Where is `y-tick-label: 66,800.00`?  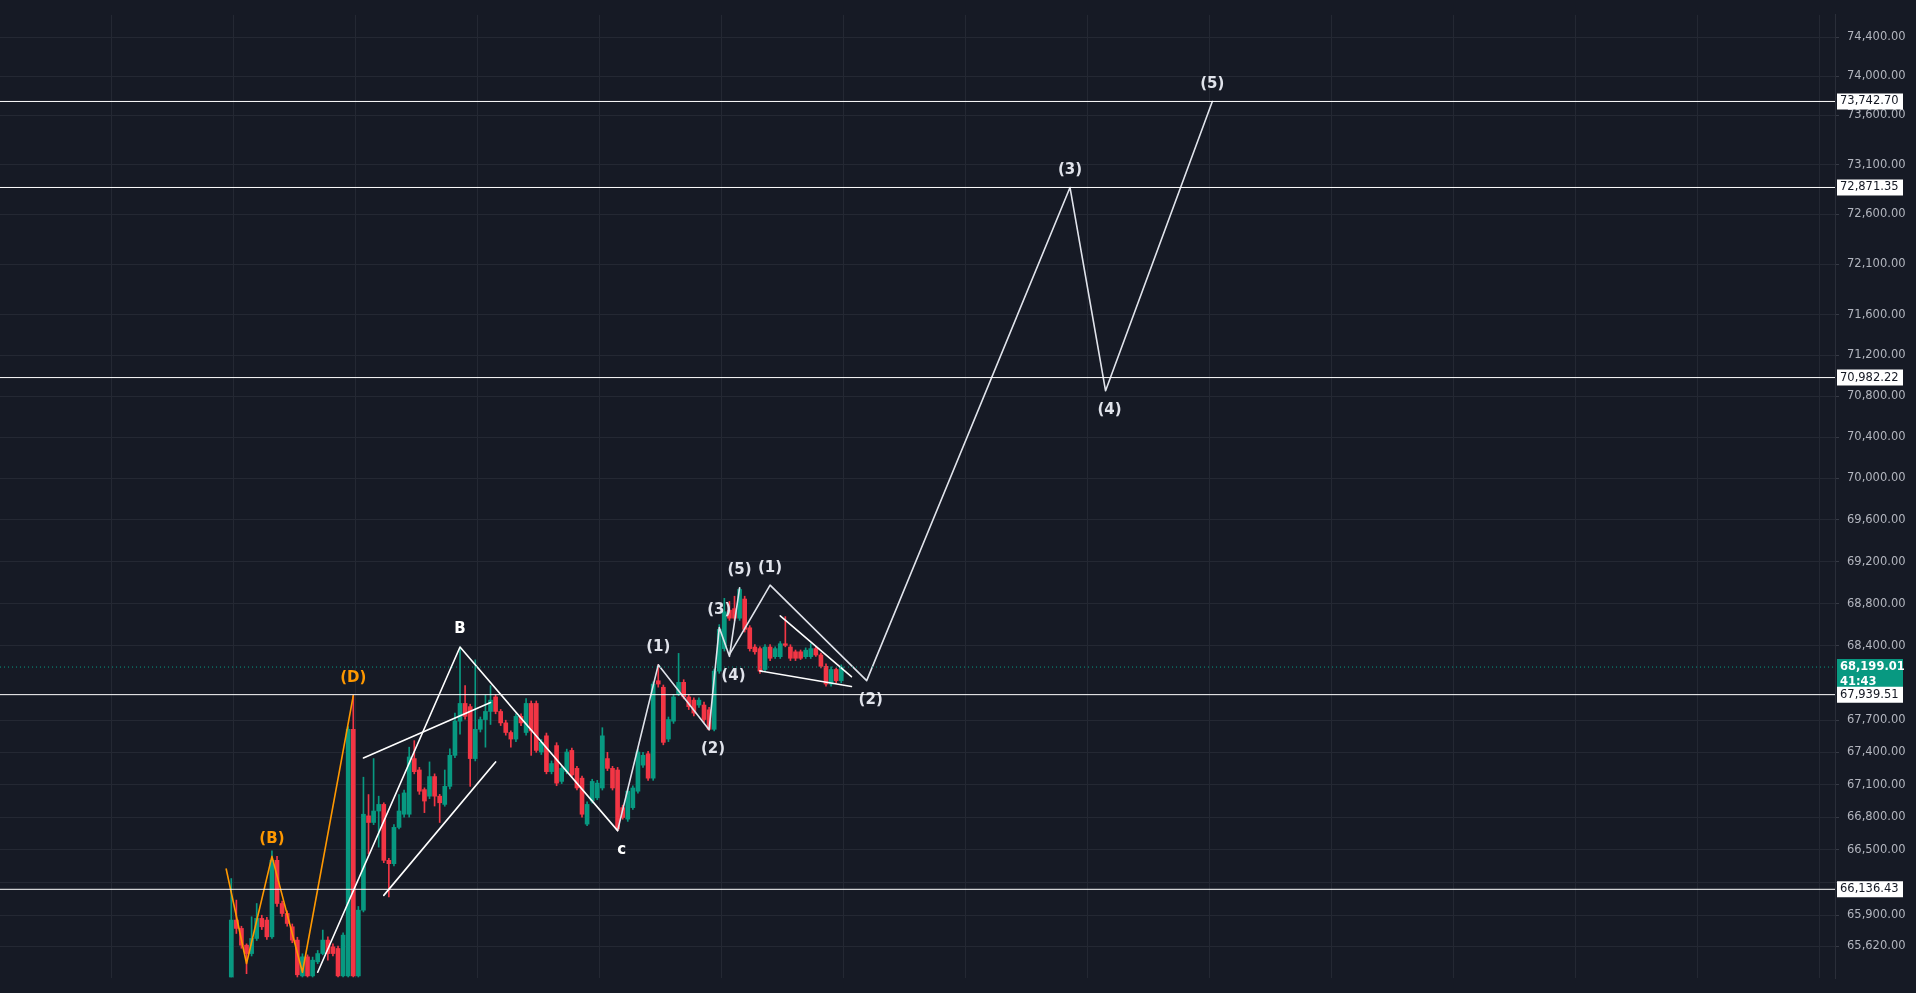 y-tick-label: 66,800.00 is located at coordinates (1876, 816).